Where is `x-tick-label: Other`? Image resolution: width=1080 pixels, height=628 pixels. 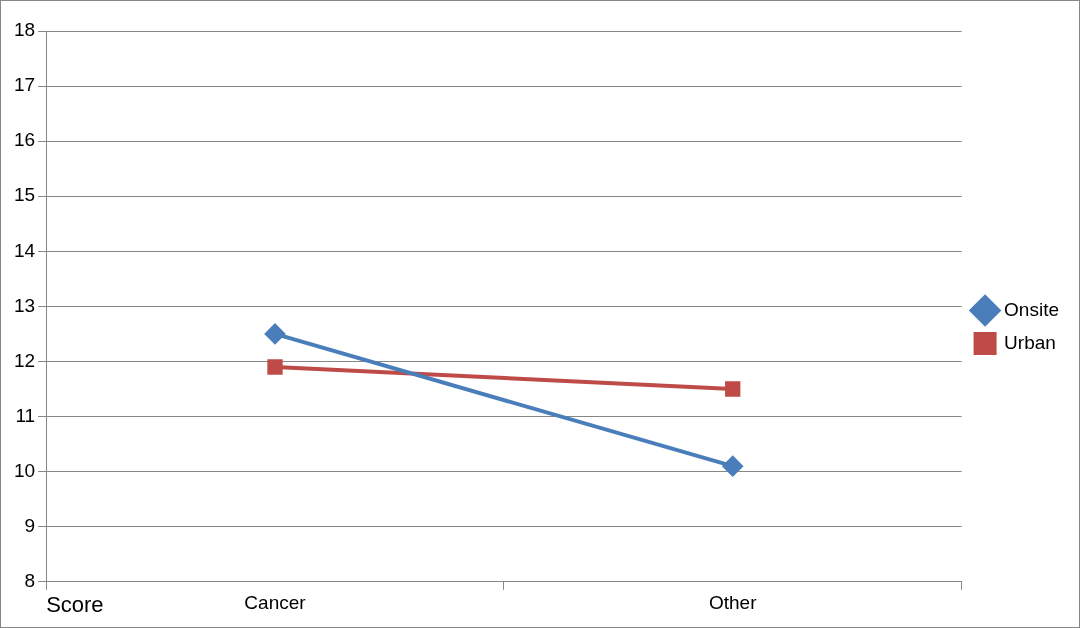 x-tick-label: Other is located at coordinates (733, 603).